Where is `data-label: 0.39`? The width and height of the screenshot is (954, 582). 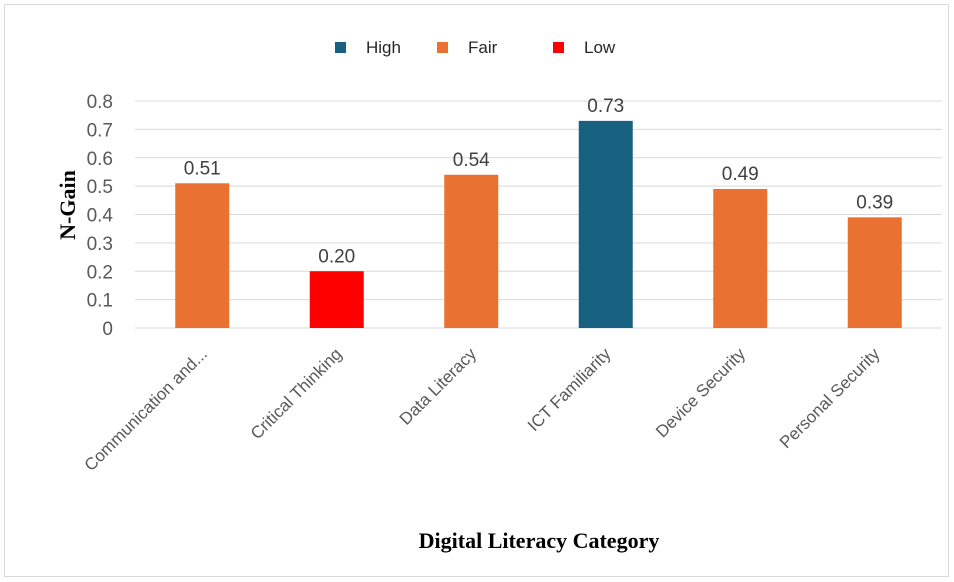
data-label: 0.39 is located at coordinates (874, 202).